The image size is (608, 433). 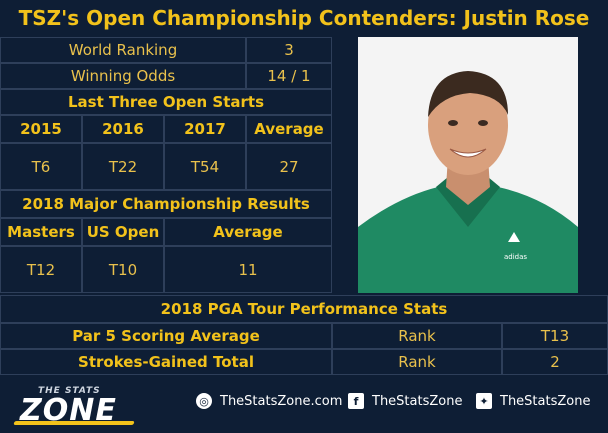 I want to click on sg-total-rank-value: 2, so click(x=555, y=362).